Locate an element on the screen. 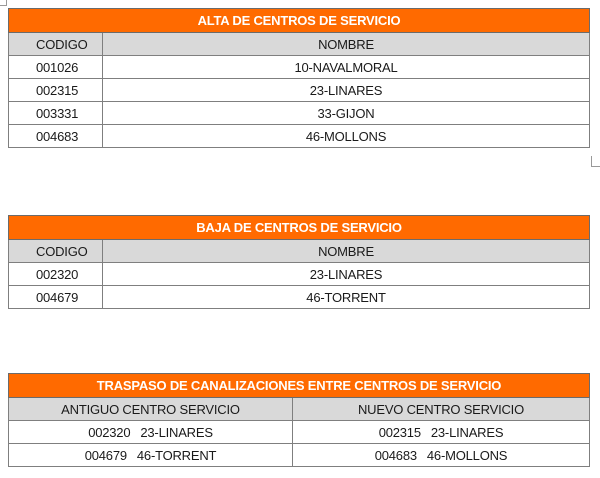 The image size is (600, 478). baja-row-code: 004679 is located at coordinates (55, 297).